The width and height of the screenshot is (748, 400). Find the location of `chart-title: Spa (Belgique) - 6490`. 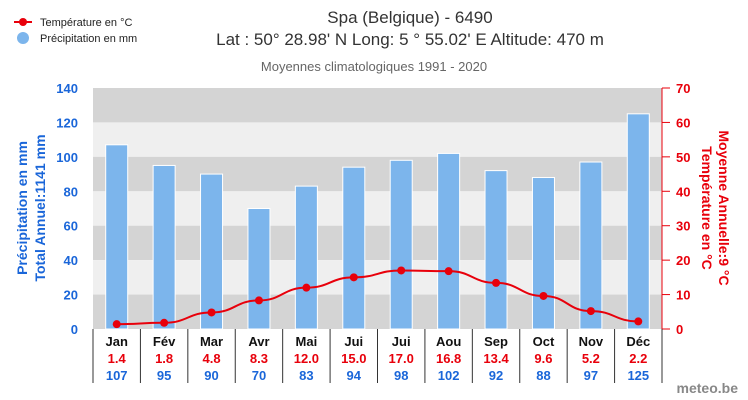

chart-title: Spa (Belgique) - 6490 is located at coordinates (409, 17).